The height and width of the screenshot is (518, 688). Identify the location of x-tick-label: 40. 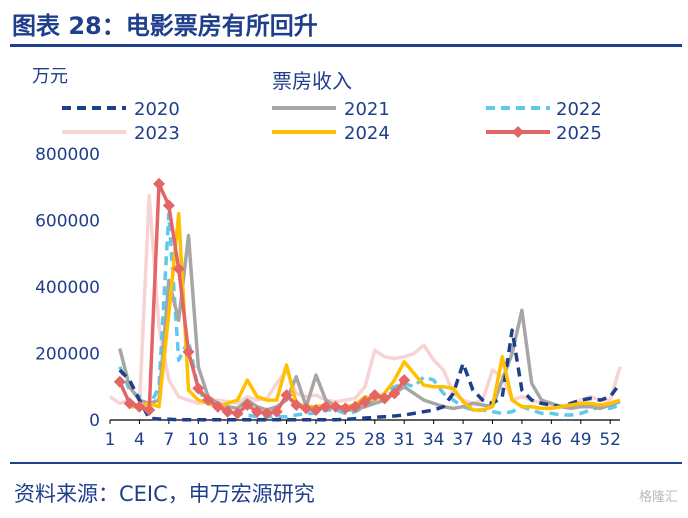
(493, 440).